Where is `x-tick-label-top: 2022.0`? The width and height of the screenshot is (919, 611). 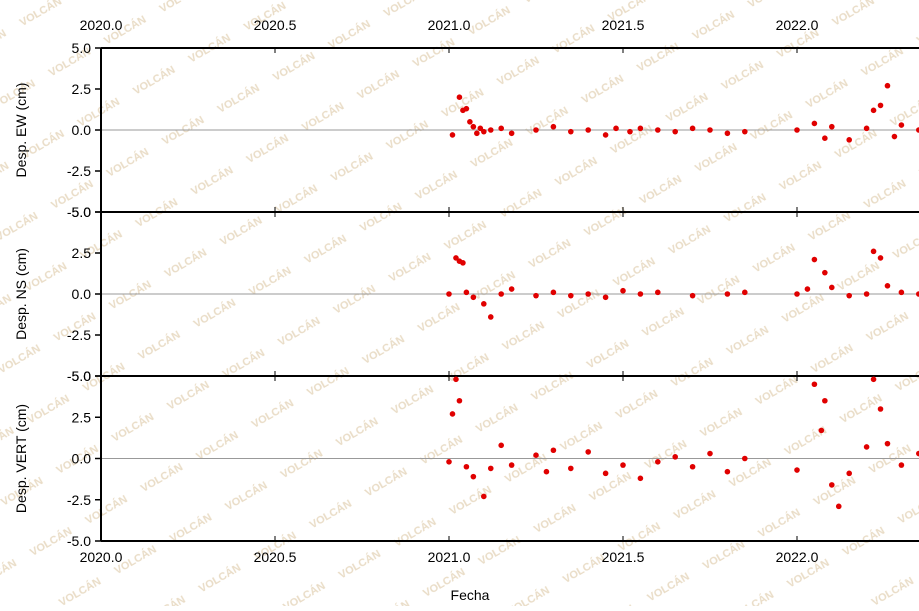 x-tick-label-top: 2022.0 is located at coordinates (797, 25).